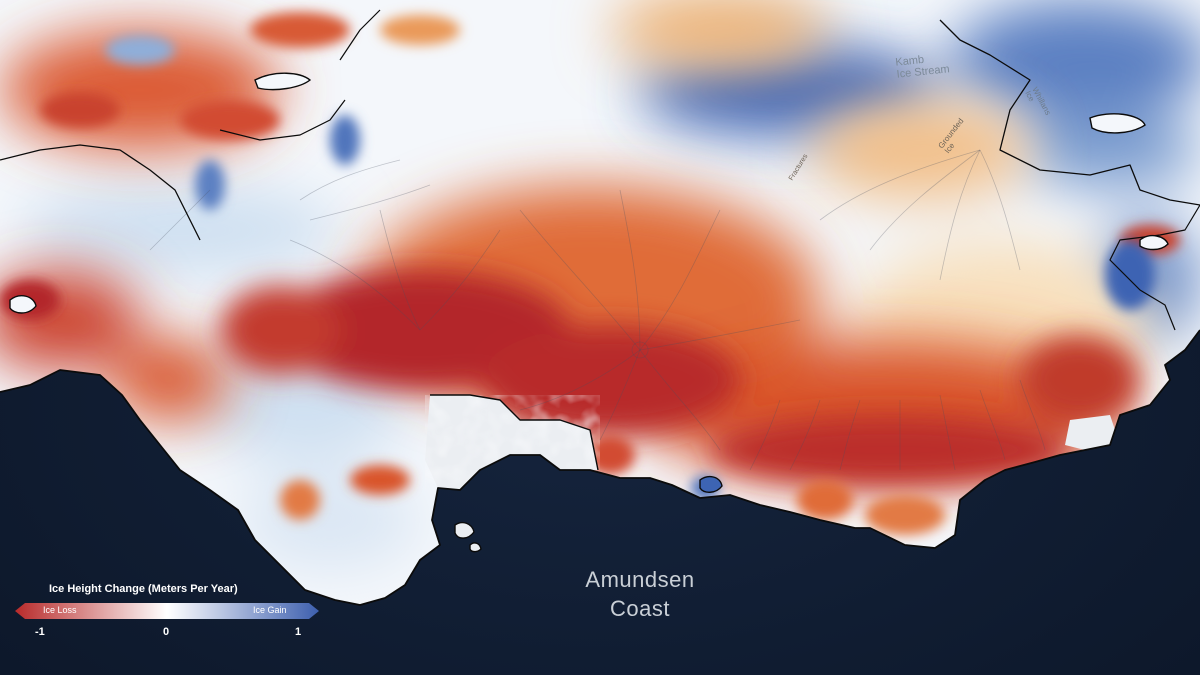 This screenshot has width=1200, height=675. Describe the element at coordinates (270, 610) in the screenshot. I see `ice-gain-label: Ice Gain` at that location.